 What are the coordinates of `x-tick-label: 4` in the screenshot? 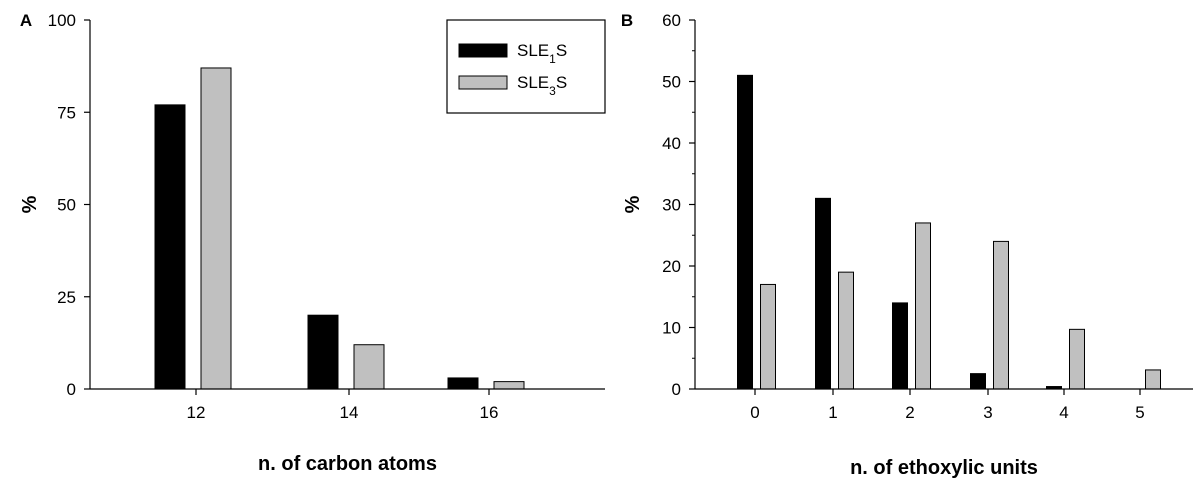 It's located at (1063, 412).